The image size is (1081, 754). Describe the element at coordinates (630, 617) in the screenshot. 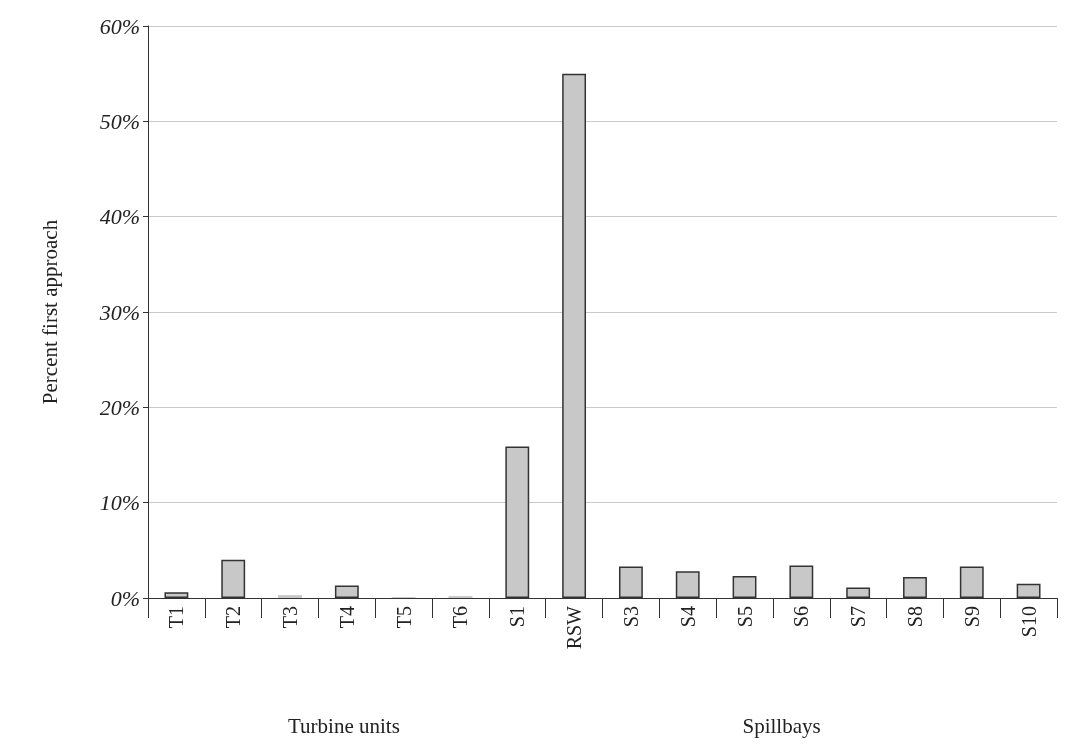

I see `x-tick-label: S3` at that location.